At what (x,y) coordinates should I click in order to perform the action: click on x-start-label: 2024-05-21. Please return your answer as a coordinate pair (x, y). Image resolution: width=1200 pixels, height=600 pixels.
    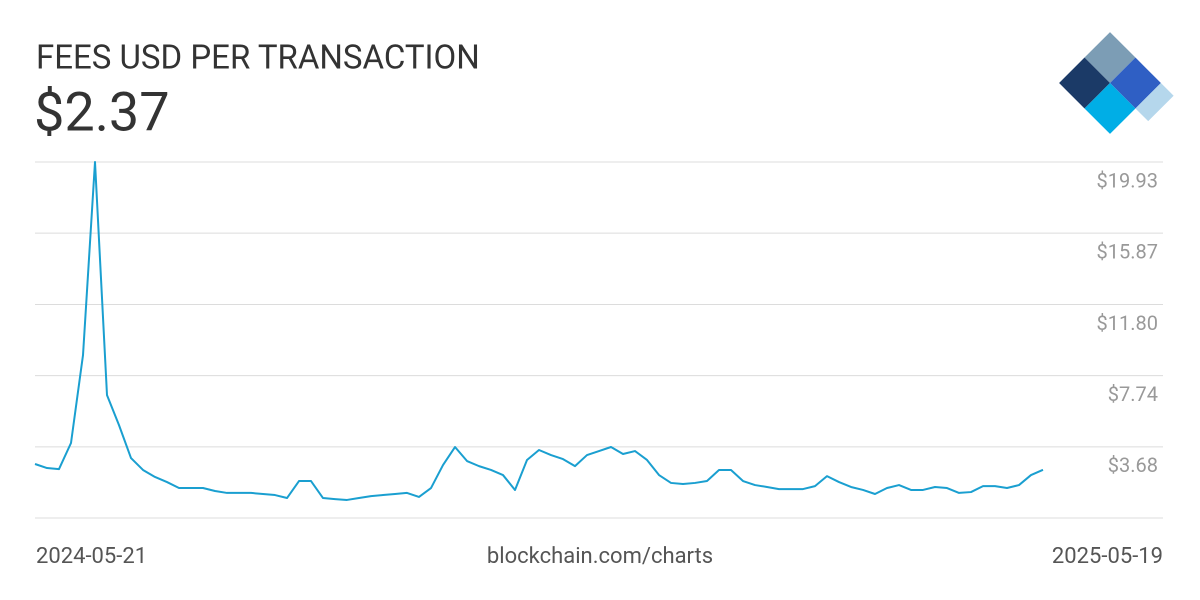
    Looking at the image, I should click on (91, 556).